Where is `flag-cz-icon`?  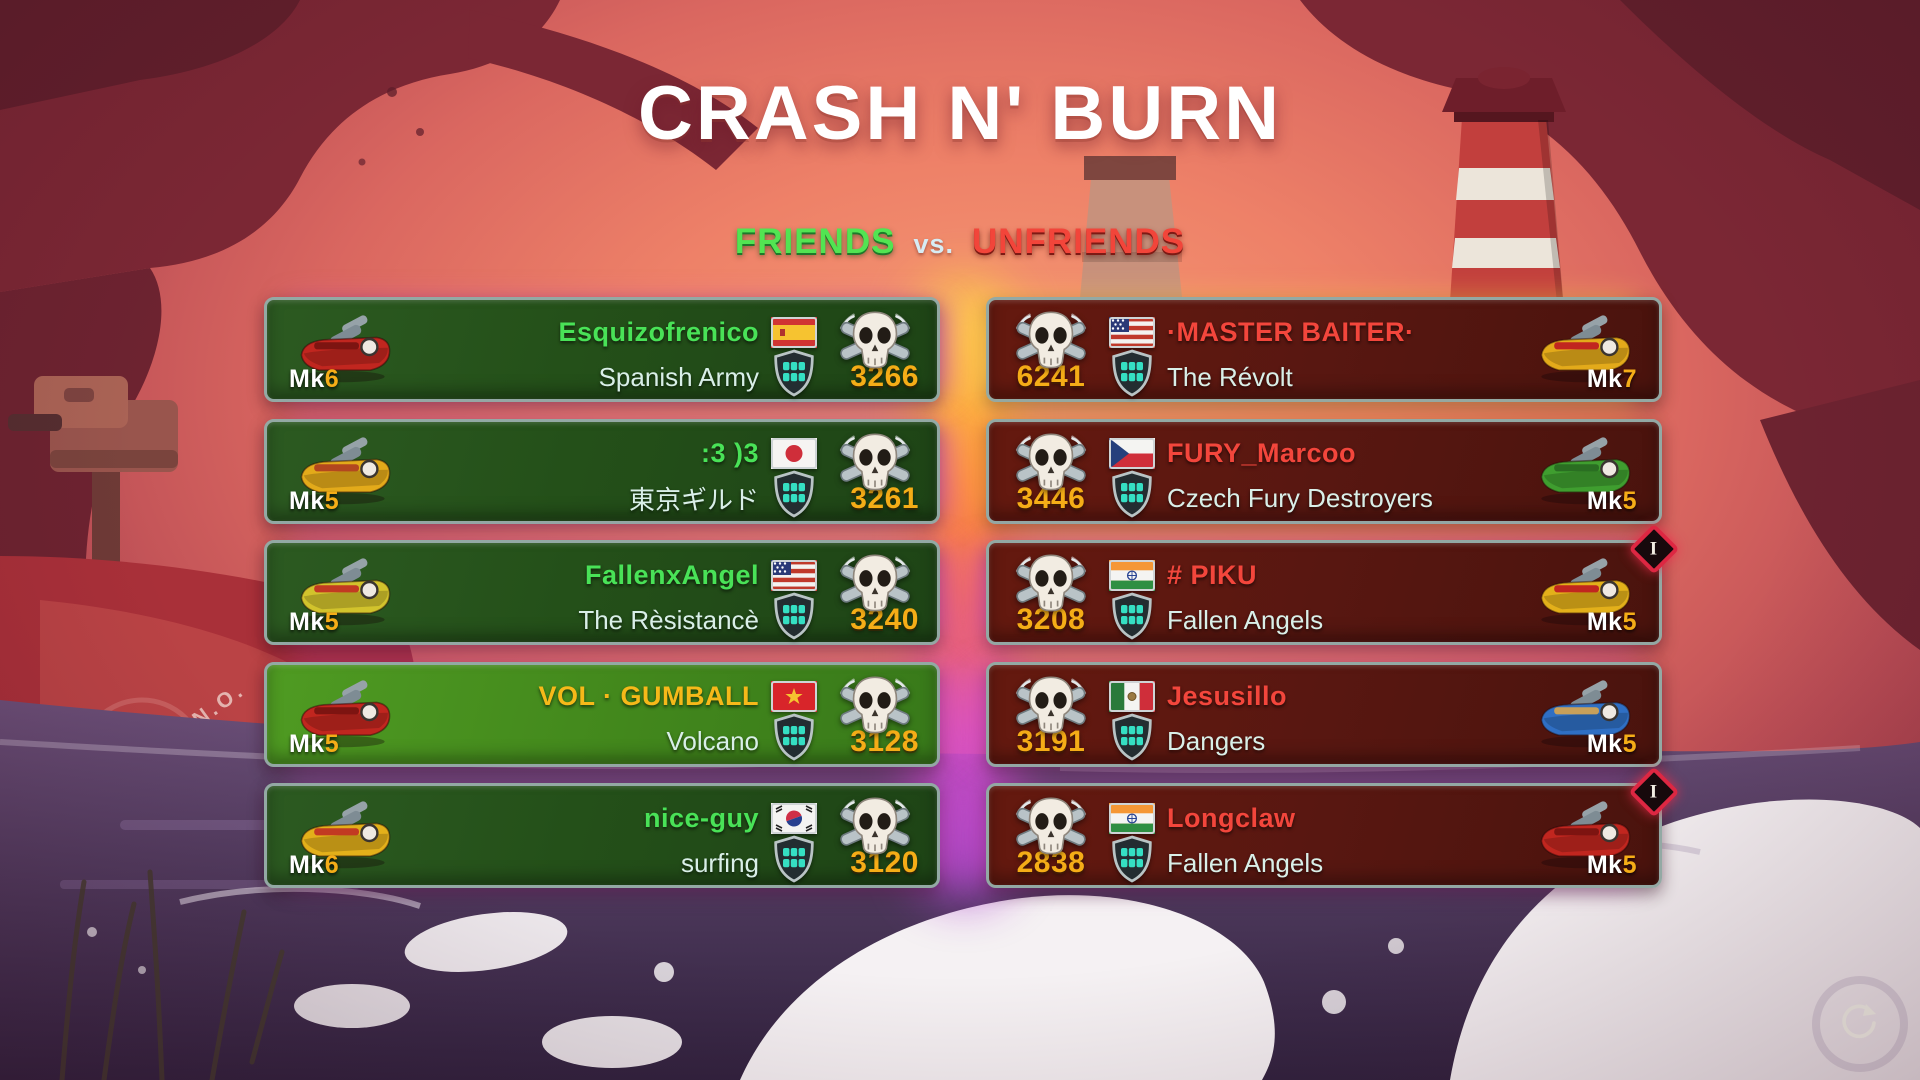
flag-cz-icon is located at coordinates (1132, 453).